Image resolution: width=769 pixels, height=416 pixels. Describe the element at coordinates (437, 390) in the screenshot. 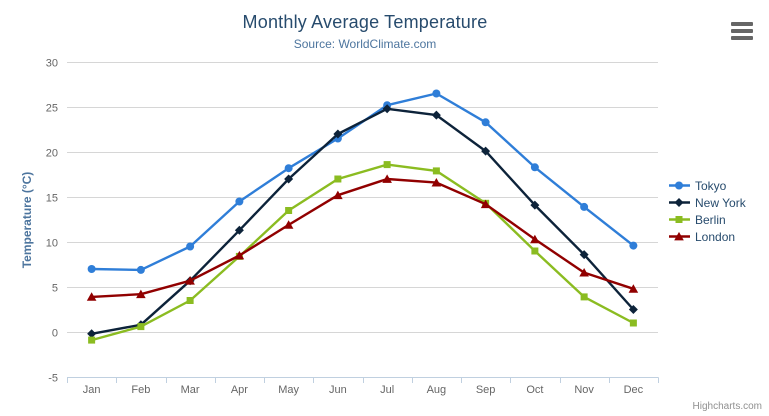

I see `x-axis-label: Aug` at that location.